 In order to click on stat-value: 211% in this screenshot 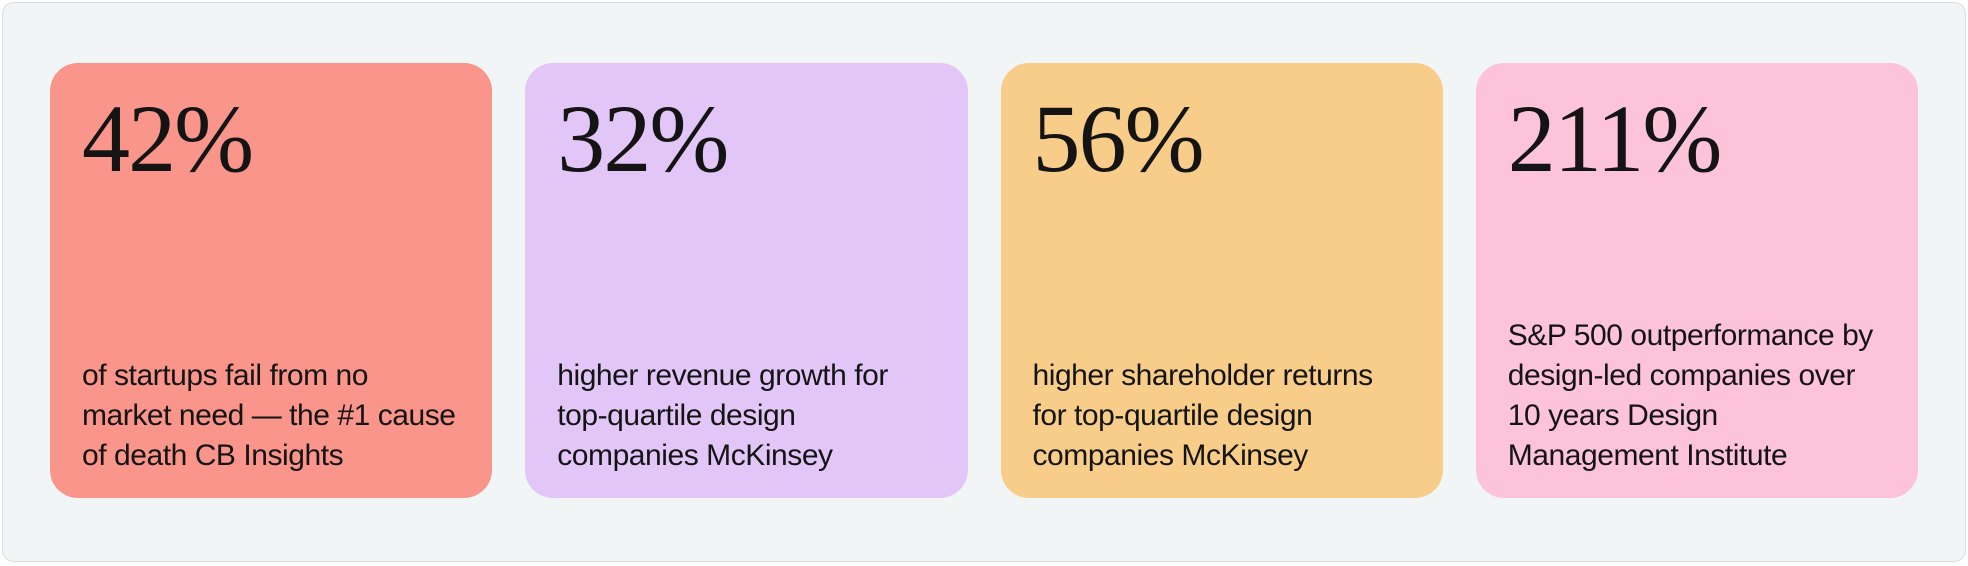, I will do `click(1615, 138)`.